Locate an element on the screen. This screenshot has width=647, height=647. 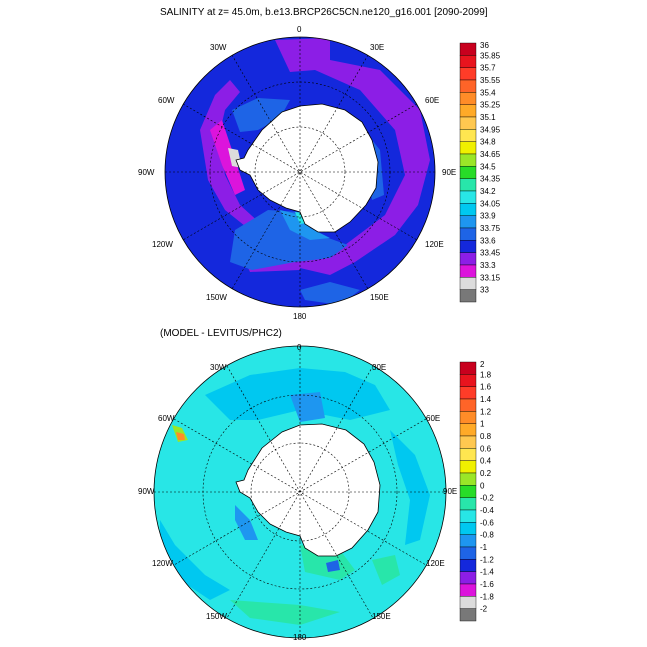
top-light-region-weddell is located at coordinates (261, 115).